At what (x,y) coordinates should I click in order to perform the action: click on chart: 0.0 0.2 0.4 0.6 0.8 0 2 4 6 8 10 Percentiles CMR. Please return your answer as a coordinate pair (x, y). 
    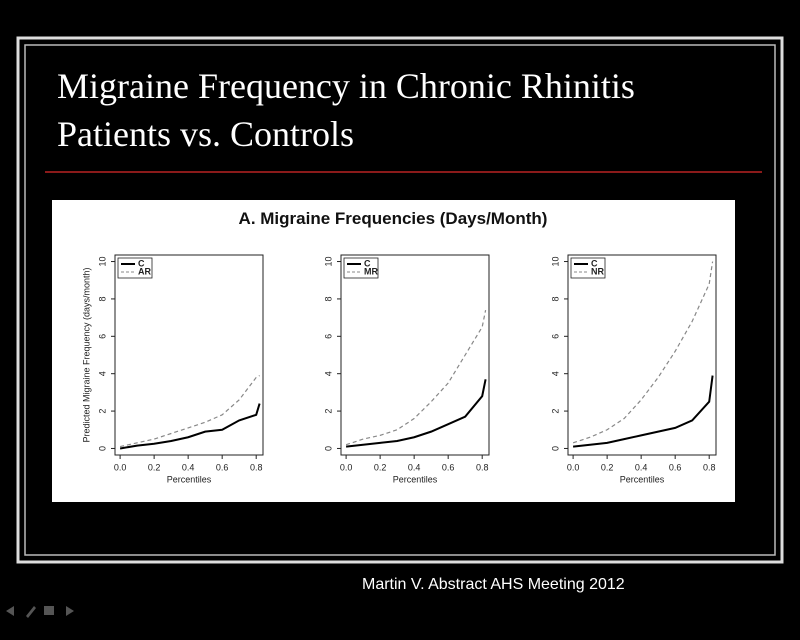
    Looking at the image, I should click on (406, 369).